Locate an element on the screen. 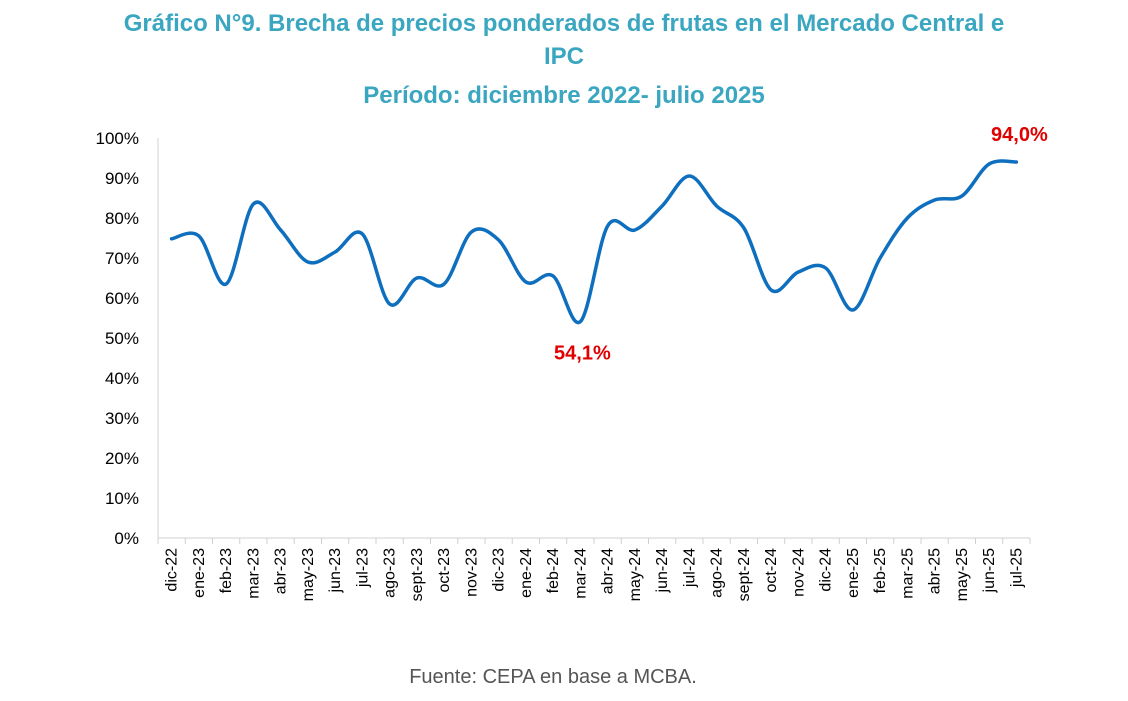 The width and height of the screenshot is (1128, 701). x-tick-label: feb-24 is located at coordinates (553, 570).